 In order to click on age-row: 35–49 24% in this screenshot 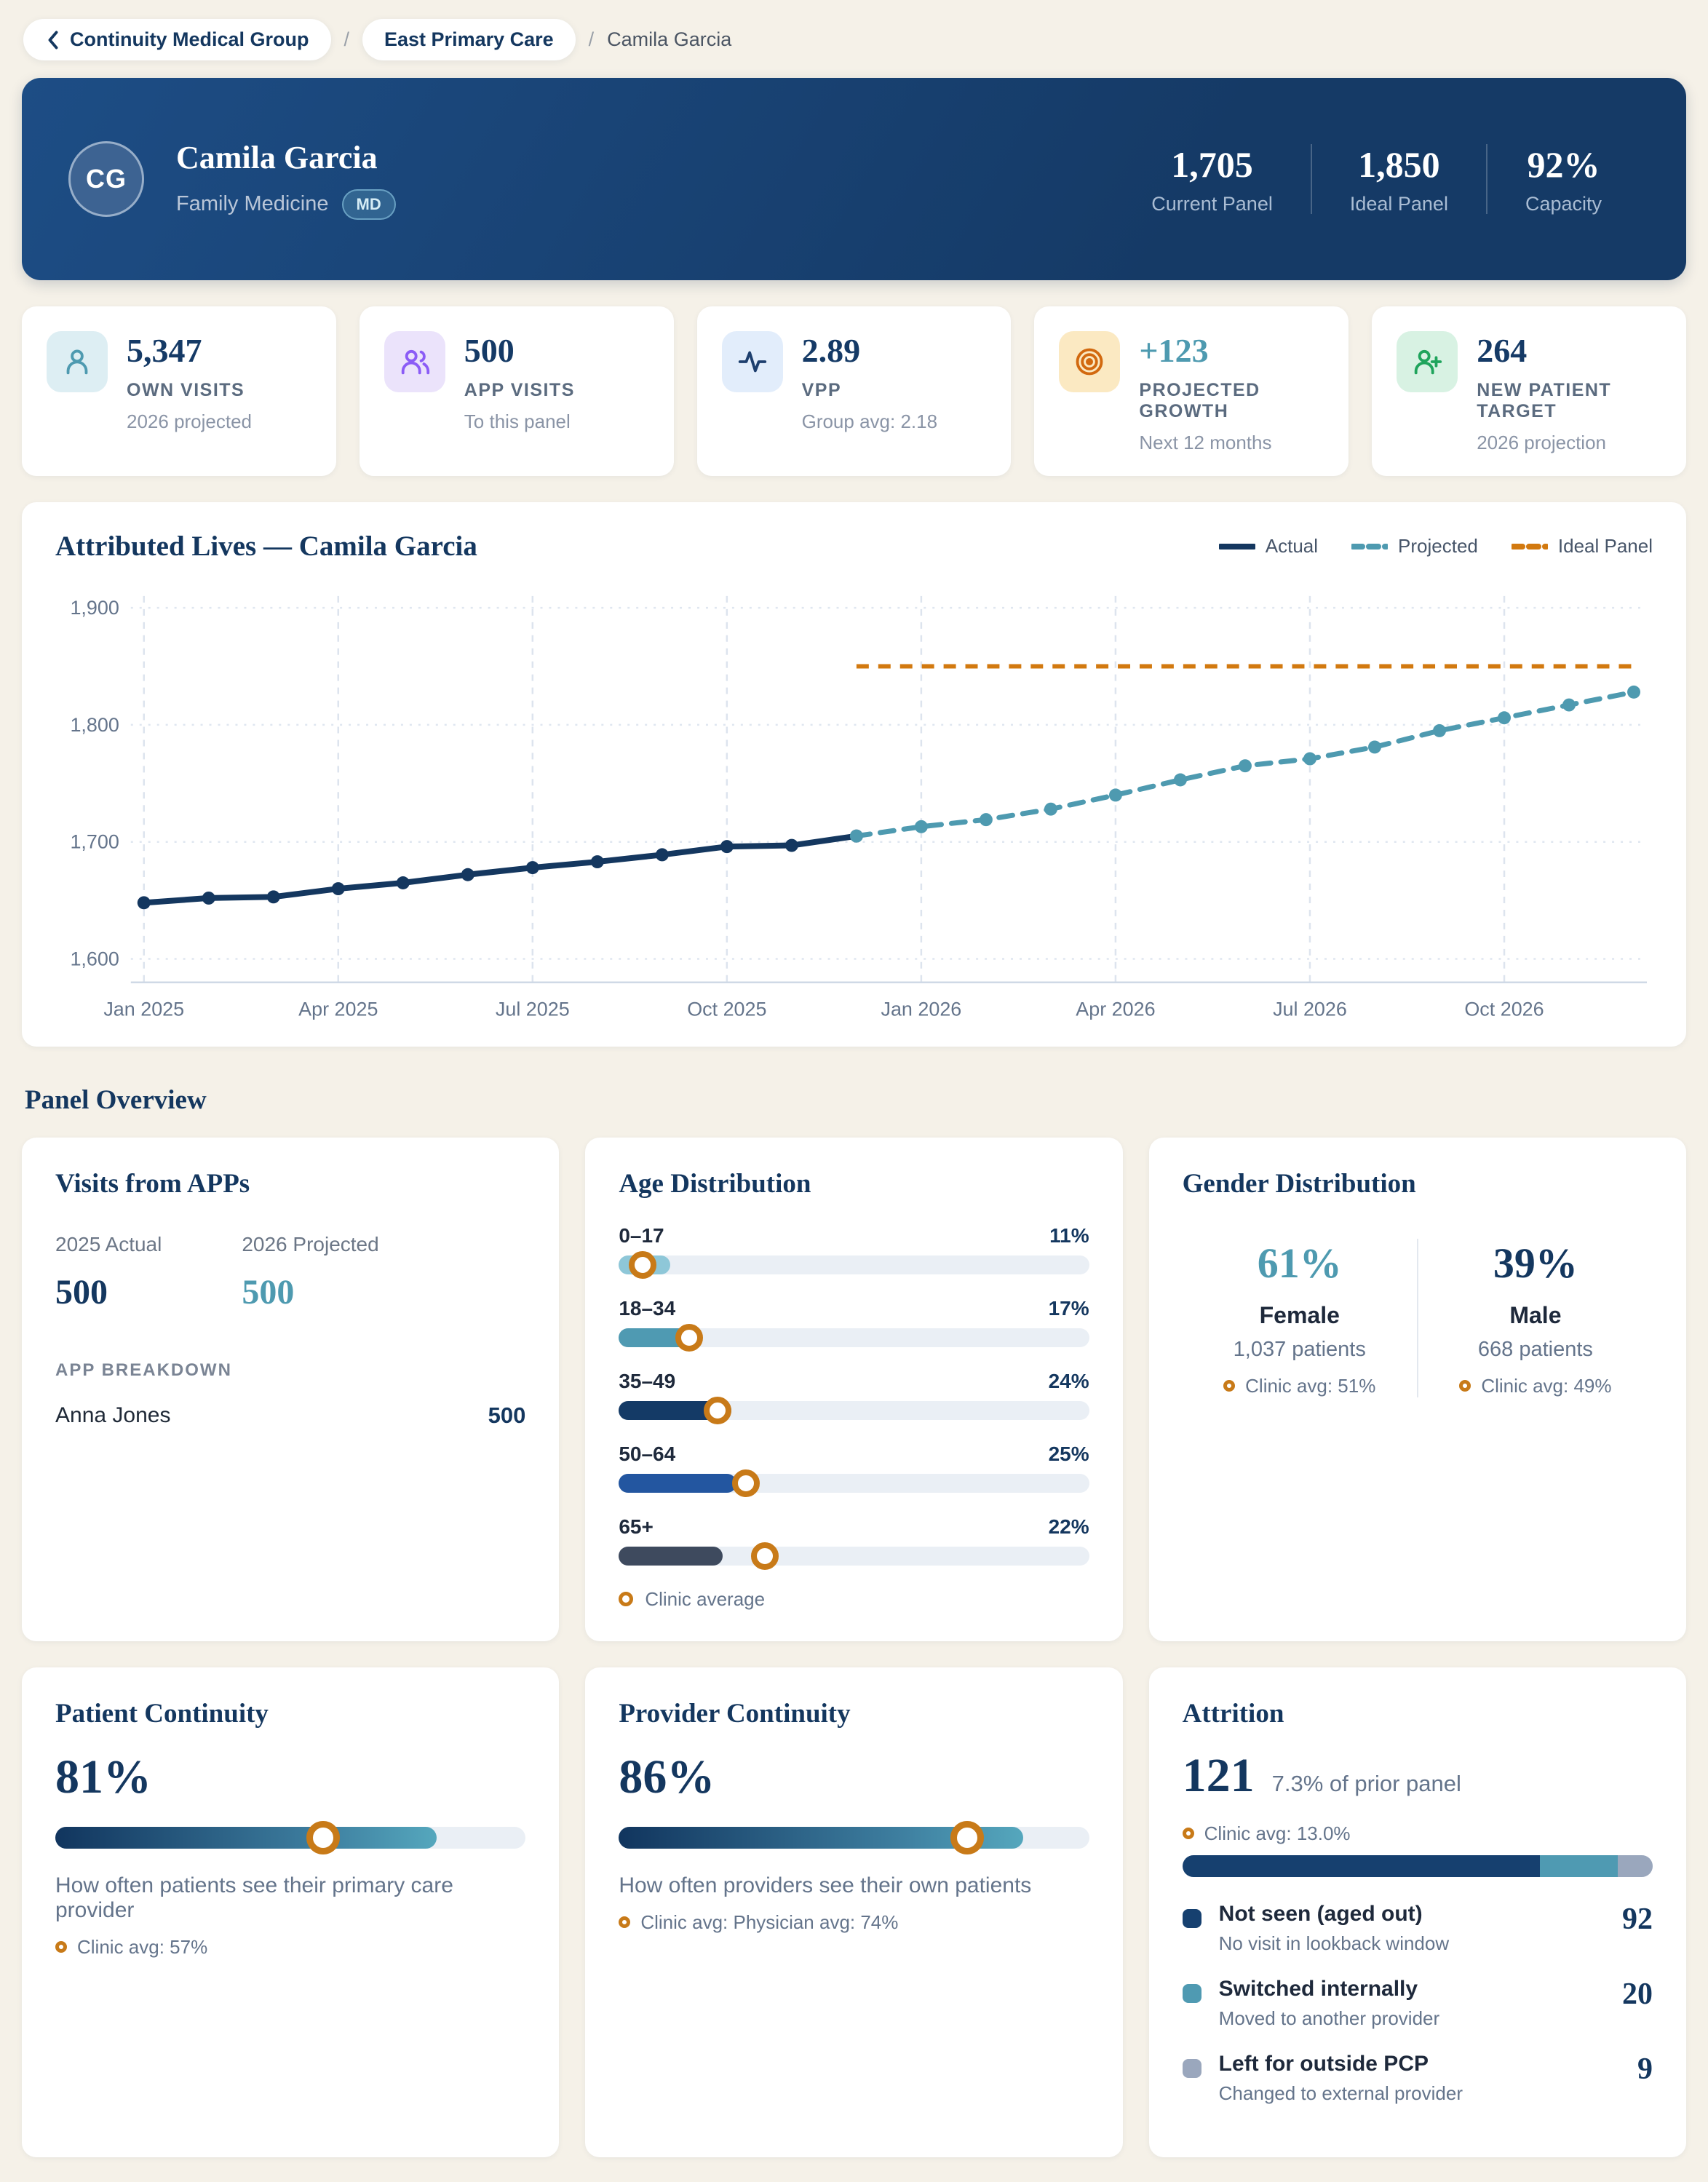, I will do `click(854, 1396)`.